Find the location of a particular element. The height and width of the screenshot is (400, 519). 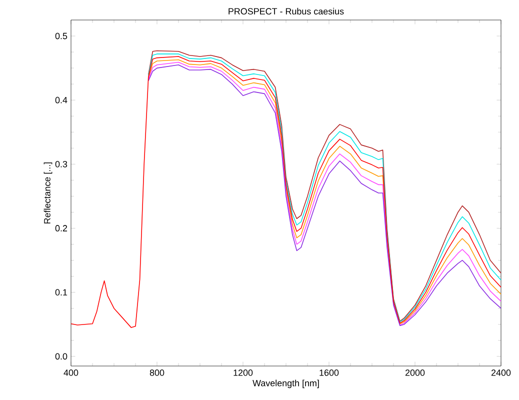

x-axis-title: Wavelength [nm] is located at coordinates (285, 384).